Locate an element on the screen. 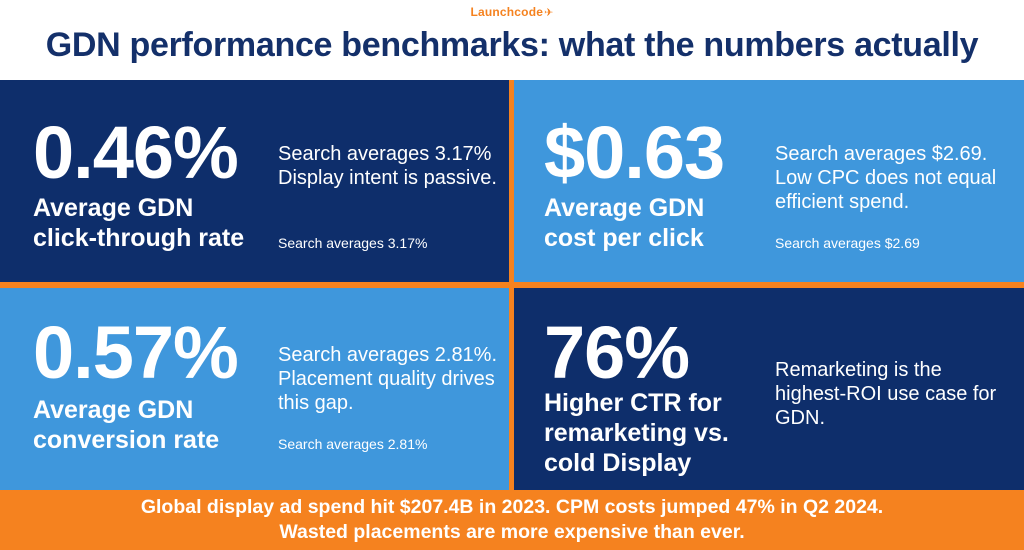 This screenshot has height=550, width=1024. remarketing-value: 76% is located at coordinates (617, 352).